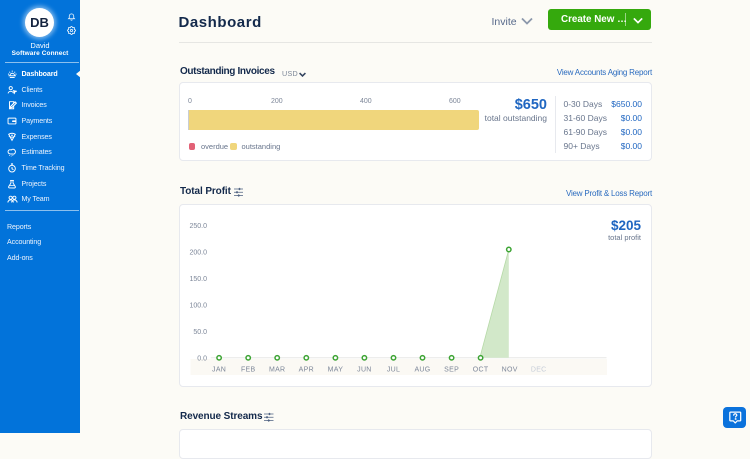 The image size is (750, 459). What do you see at coordinates (336, 370) in the screenshot?
I see `svg-text: MAY` at bounding box center [336, 370].